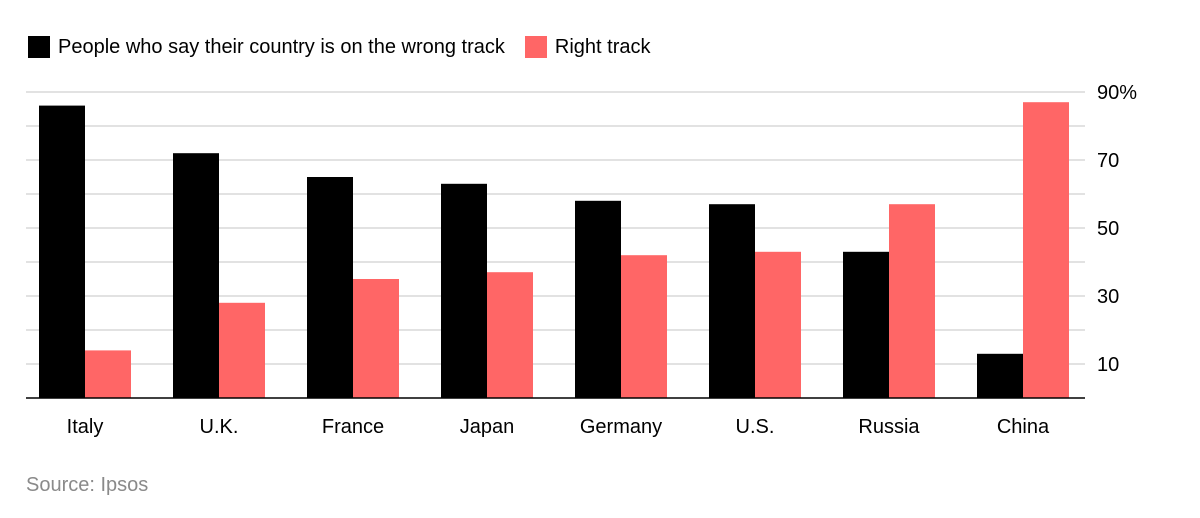 The image size is (1200, 518). What do you see at coordinates (1117, 93) in the screenshot?
I see `y-tick-label: 90%` at bounding box center [1117, 93].